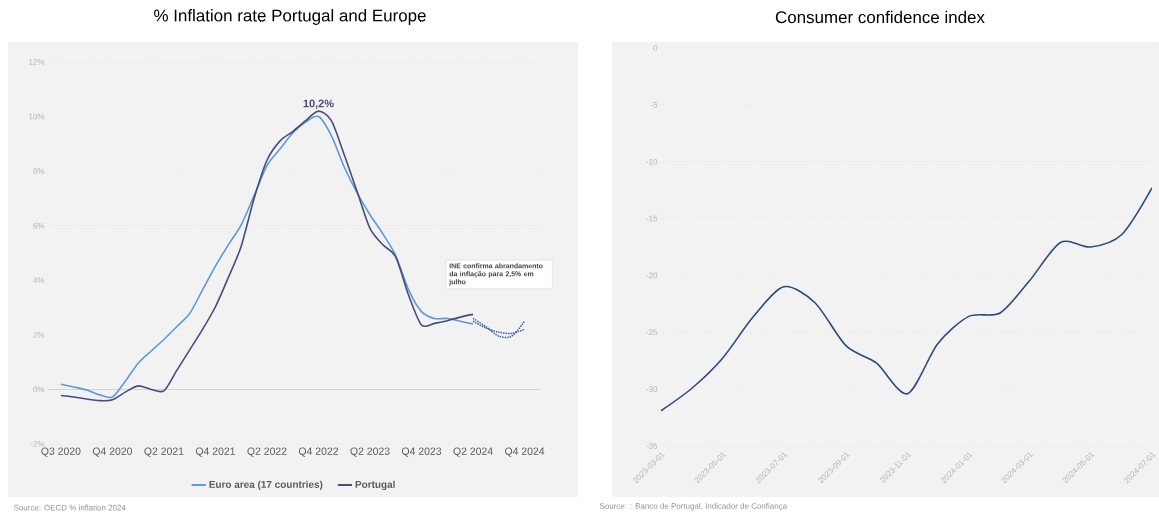 The width and height of the screenshot is (1159, 522). Describe the element at coordinates (164, 452) in the screenshot. I see `x-tick-label: Q2 2021` at that location.